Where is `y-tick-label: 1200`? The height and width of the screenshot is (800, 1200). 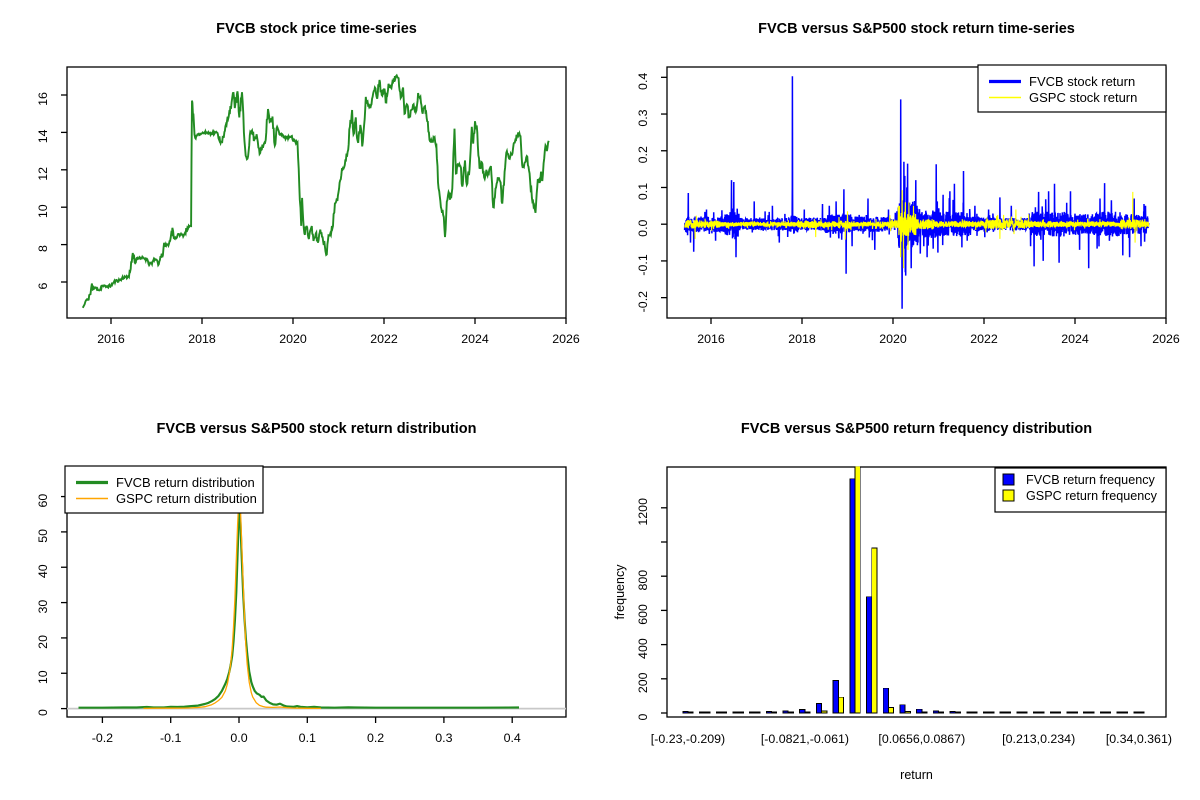 y-tick-label: 1200 is located at coordinates (643, 512).